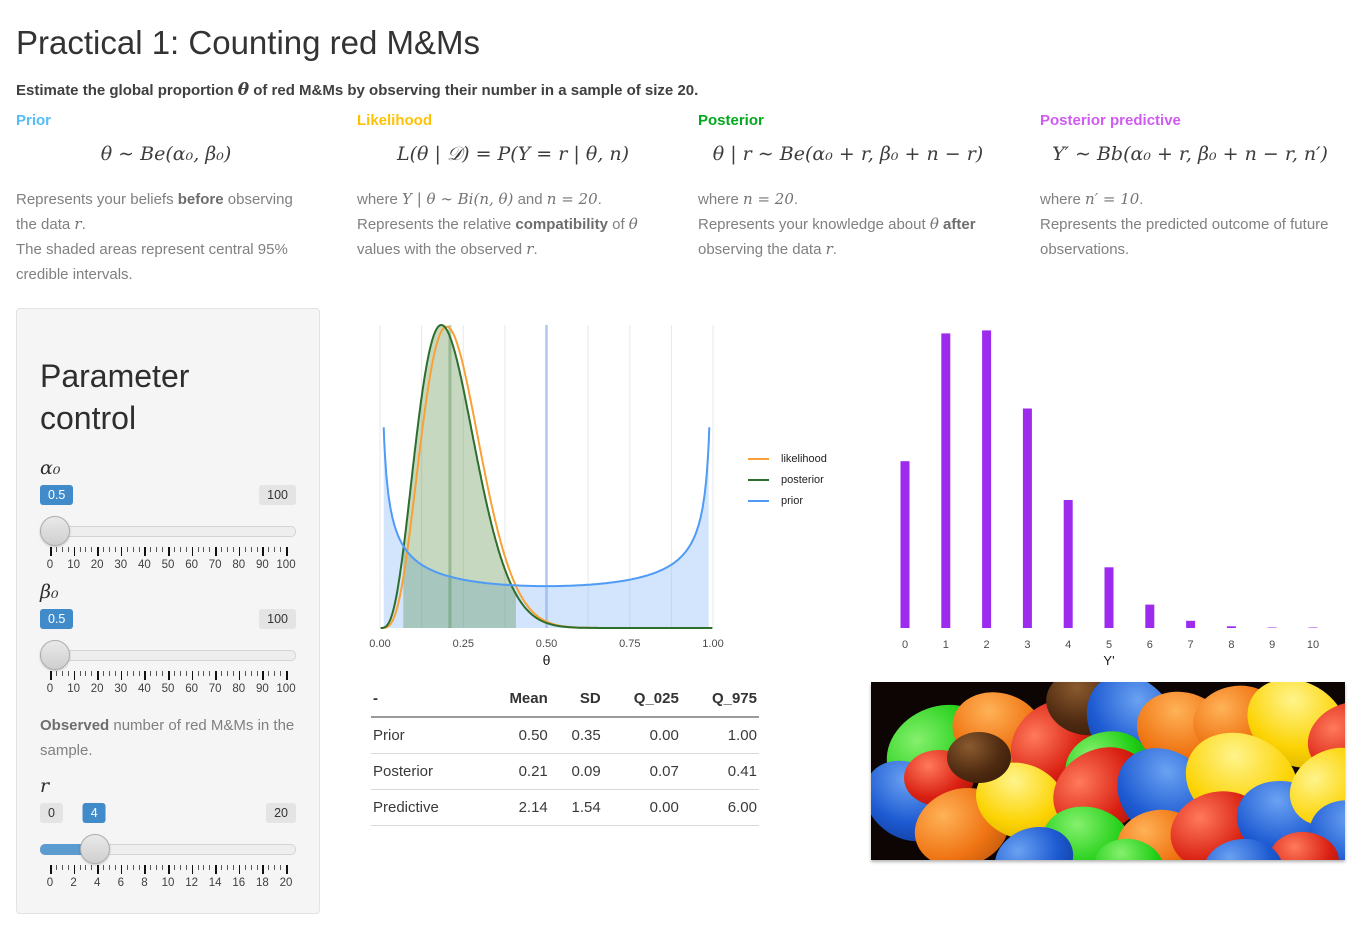 Image resolution: width=1357 pixels, height=929 pixels. I want to click on beta0-slider: 0.5 100 0 10 20 30 40 50 60 70 80 90 100, so click(168, 652).